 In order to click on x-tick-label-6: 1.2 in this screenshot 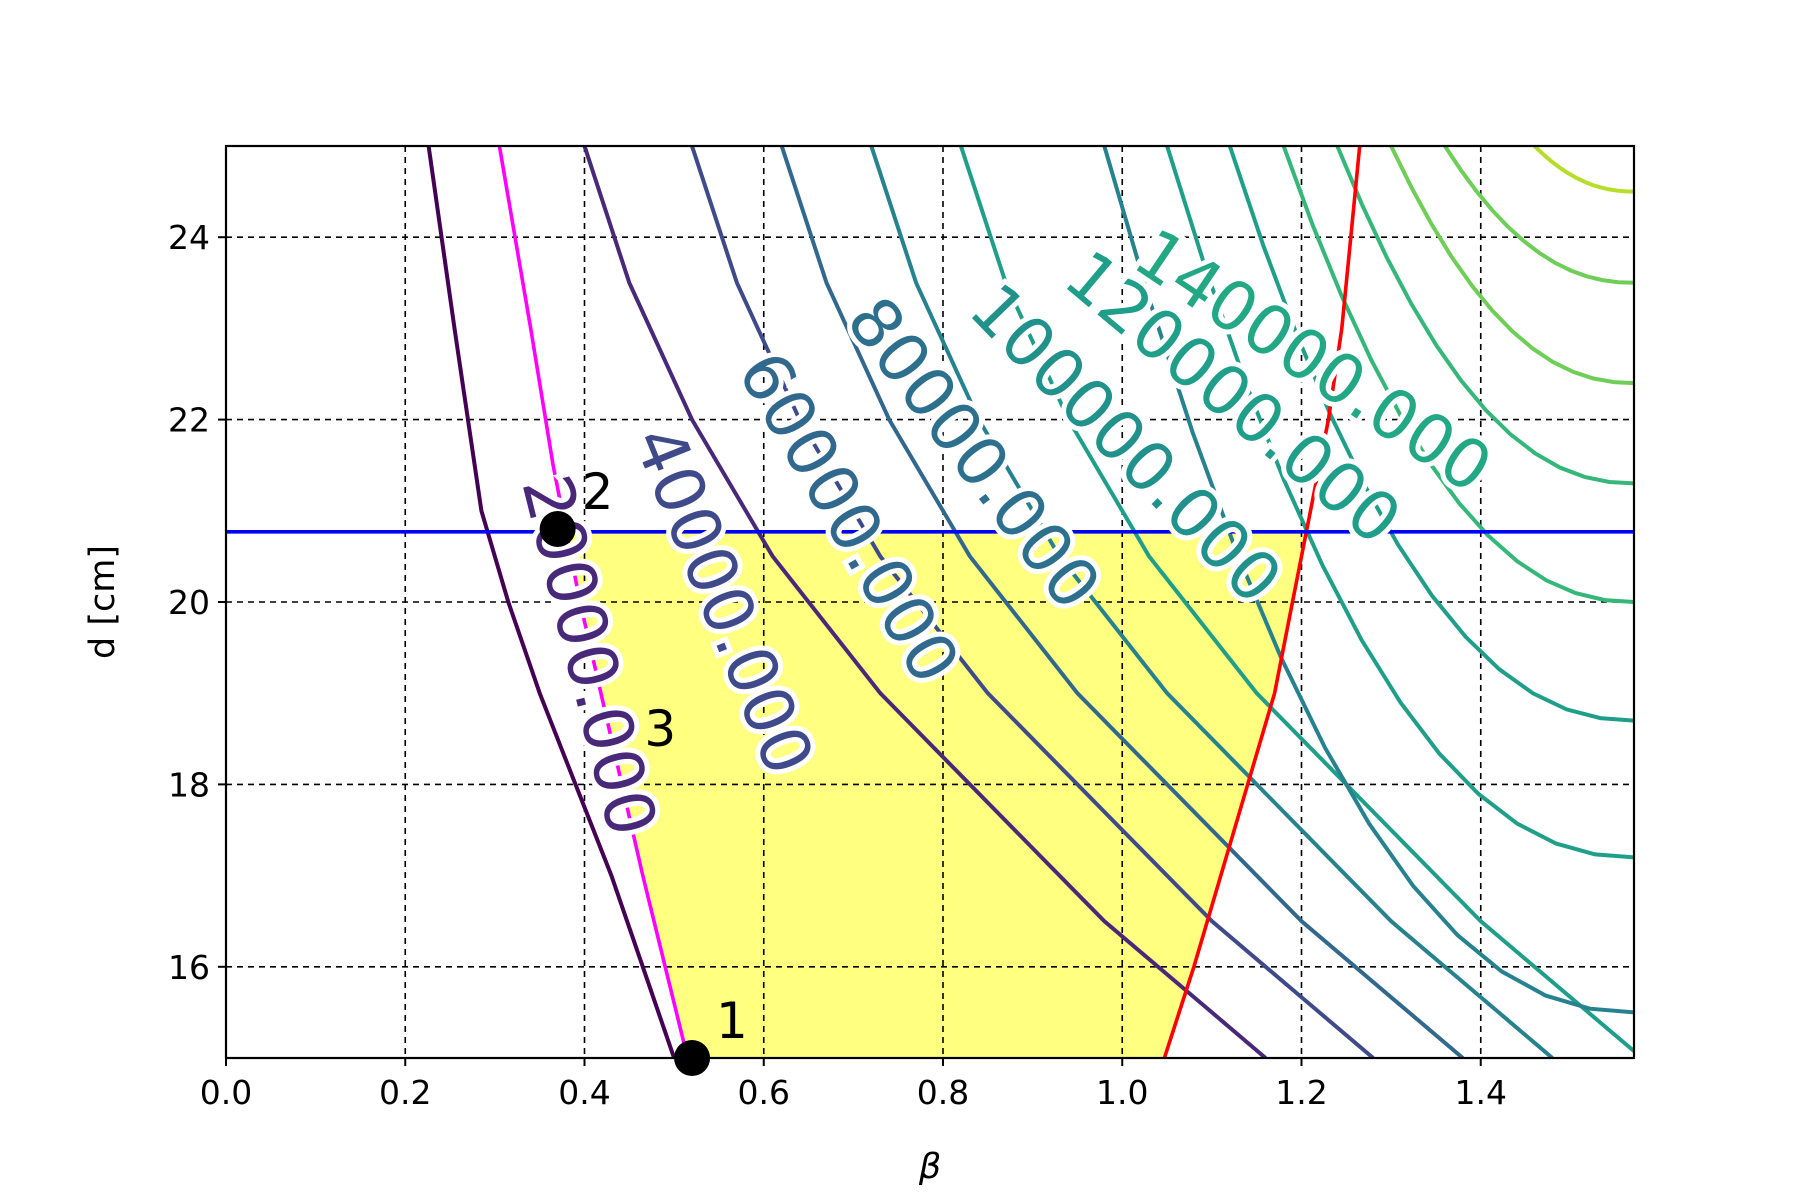, I will do `click(1301, 1092)`.